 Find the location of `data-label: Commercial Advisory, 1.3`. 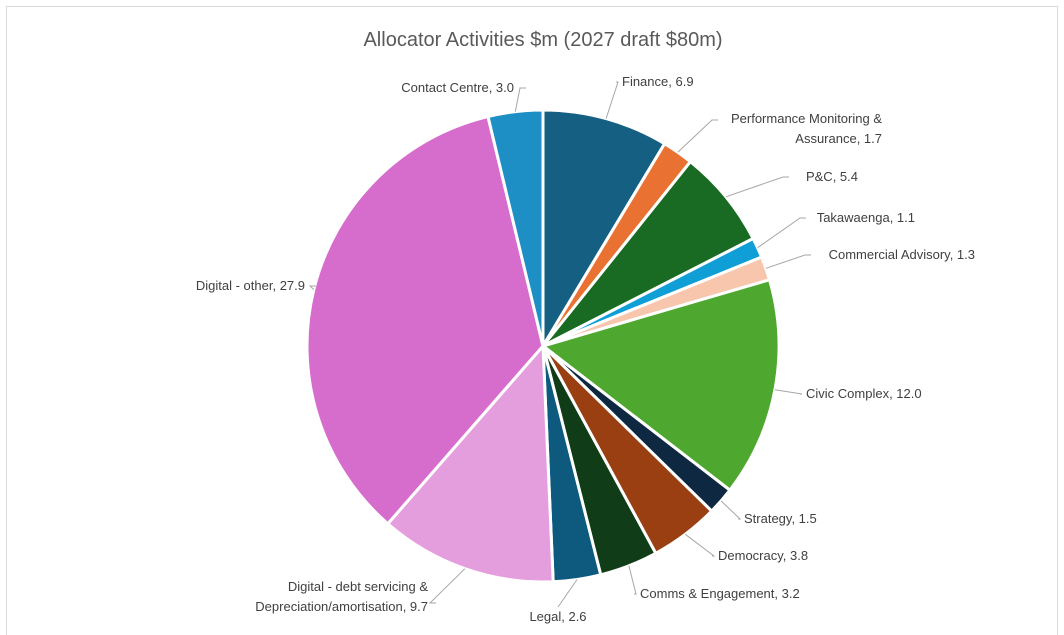

data-label: Commercial Advisory, 1.3 is located at coordinates (902, 254).